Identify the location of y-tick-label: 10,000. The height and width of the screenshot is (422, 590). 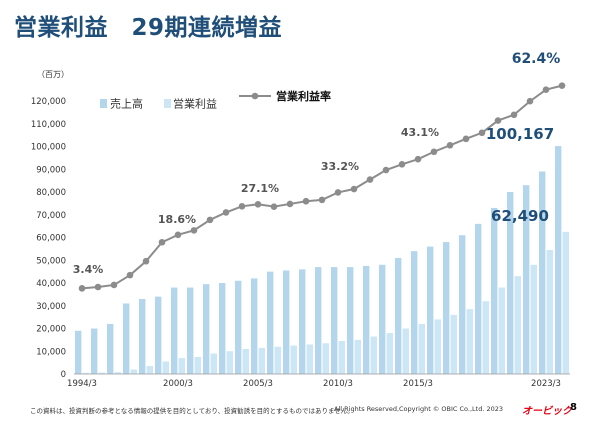
(51, 352).